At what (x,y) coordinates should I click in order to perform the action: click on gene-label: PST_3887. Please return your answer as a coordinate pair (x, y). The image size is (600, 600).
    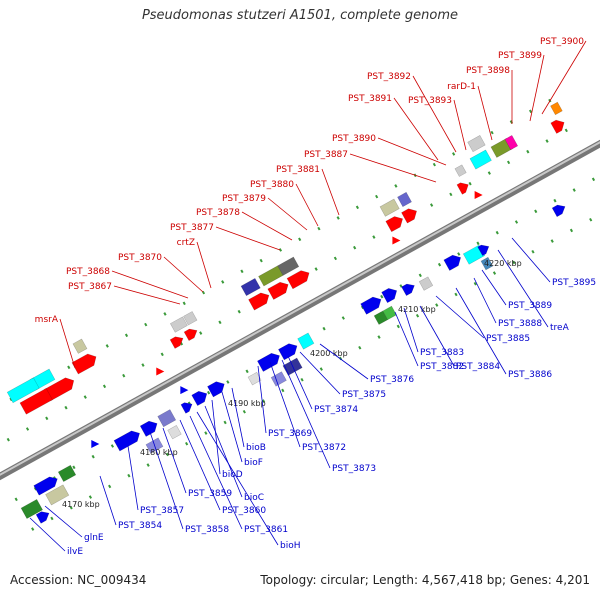
    Looking at the image, I should click on (326, 155).